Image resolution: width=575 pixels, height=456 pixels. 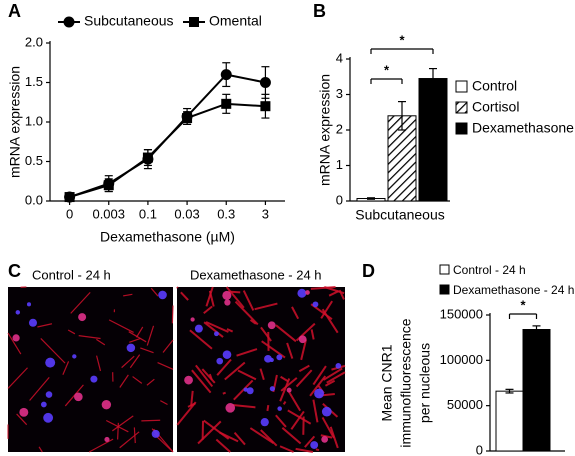 I want to click on y-tick-label: 4, so click(x=339, y=57).